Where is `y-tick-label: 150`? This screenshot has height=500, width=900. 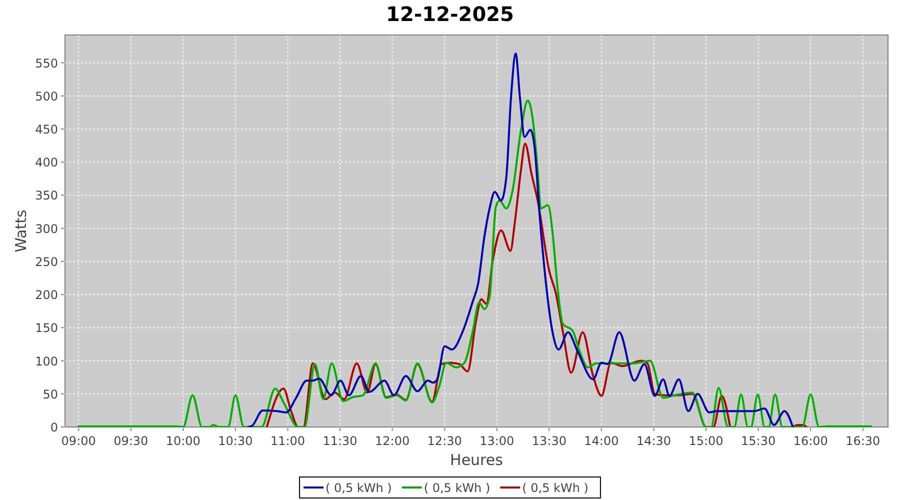 y-tick-label: 150 is located at coordinates (46, 328).